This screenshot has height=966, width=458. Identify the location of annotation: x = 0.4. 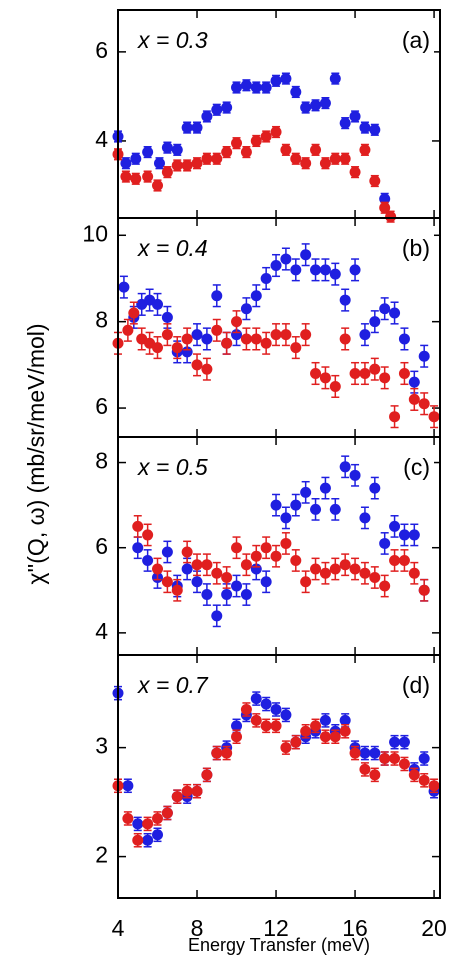
(172, 248).